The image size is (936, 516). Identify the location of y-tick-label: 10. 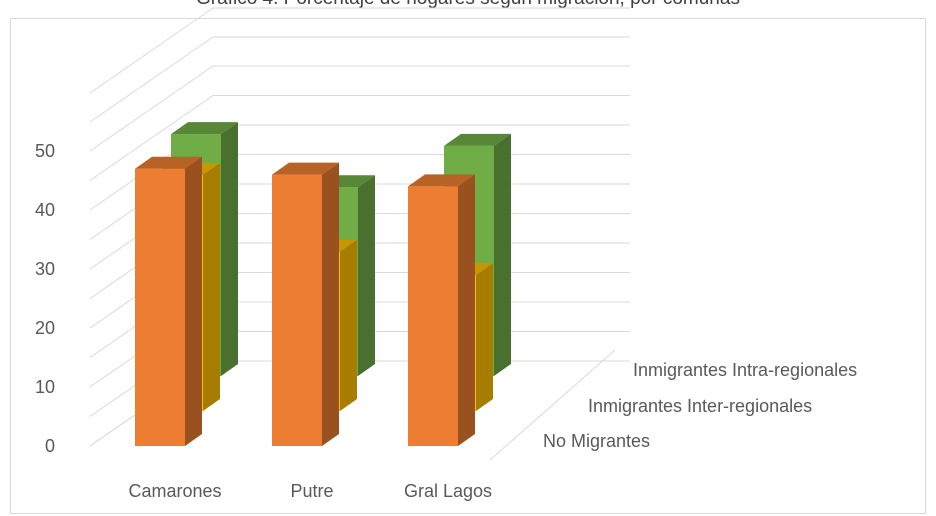
(45, 387).